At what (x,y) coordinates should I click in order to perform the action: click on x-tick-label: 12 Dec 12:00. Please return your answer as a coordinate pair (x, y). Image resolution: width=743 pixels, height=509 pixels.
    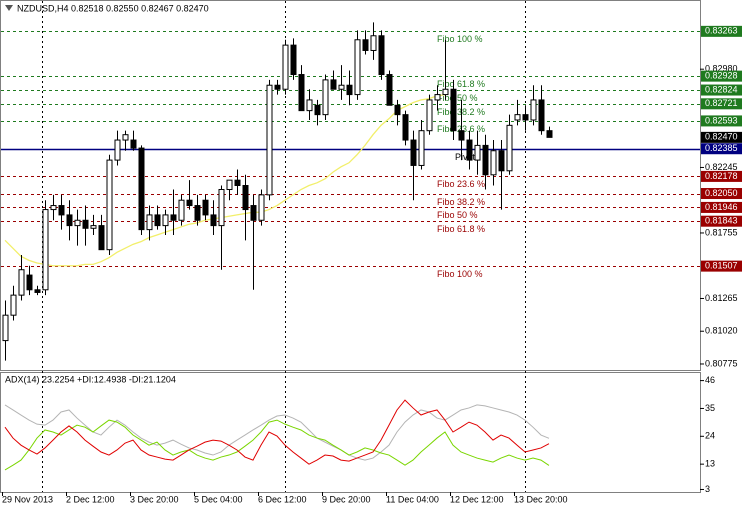
    Looking at the image, I should click on (477, 499).